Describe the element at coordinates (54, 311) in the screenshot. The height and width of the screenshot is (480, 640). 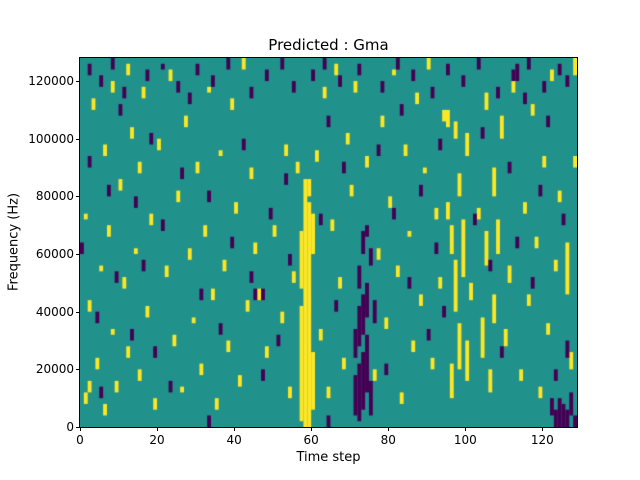
I see `y-tick-label: 40000` at that location.